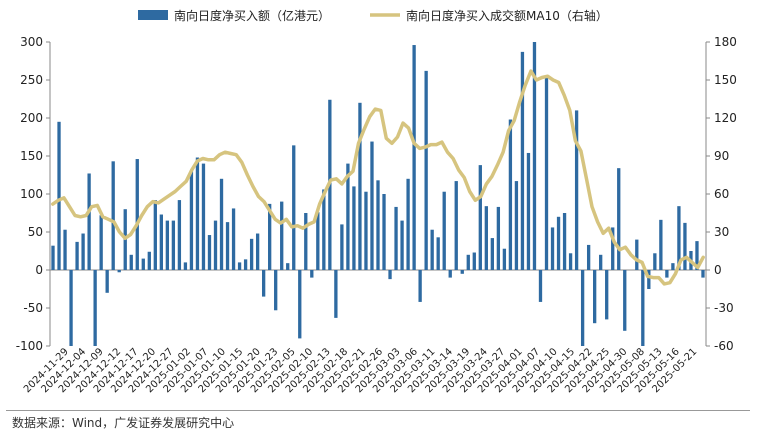  Describe the element at coordinates (31, 42) in the screenshot. I see `left-tick-label: 300` at that location.